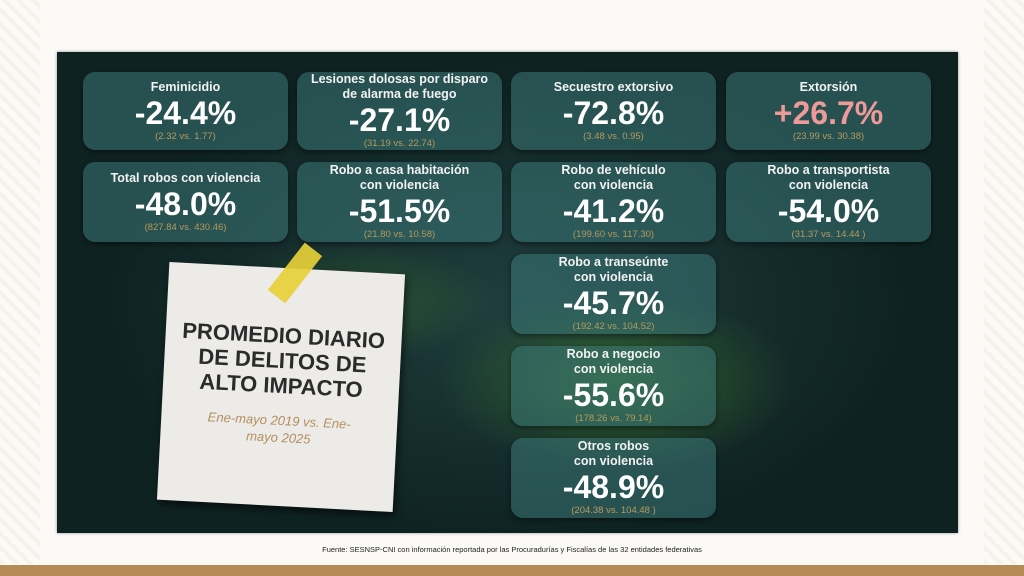  I want to click on card-value: -48.9%, so click(613, 487).